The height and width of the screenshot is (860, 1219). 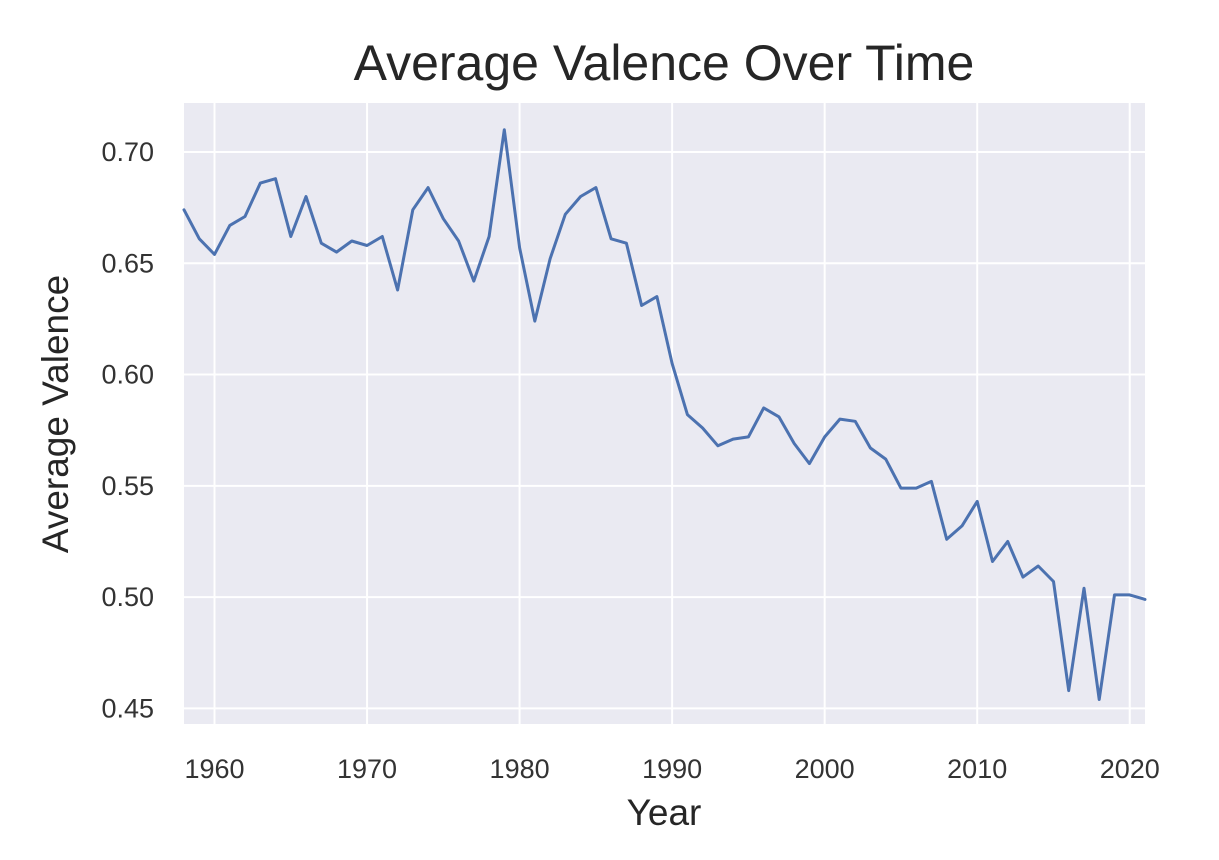 What do you see at coordinates (127, 430) in the screenshot?
I see `y-axis-ticks: 0.45 0.50 0.55 0.60 0.65 0.70` at bounding box center [127, 430].